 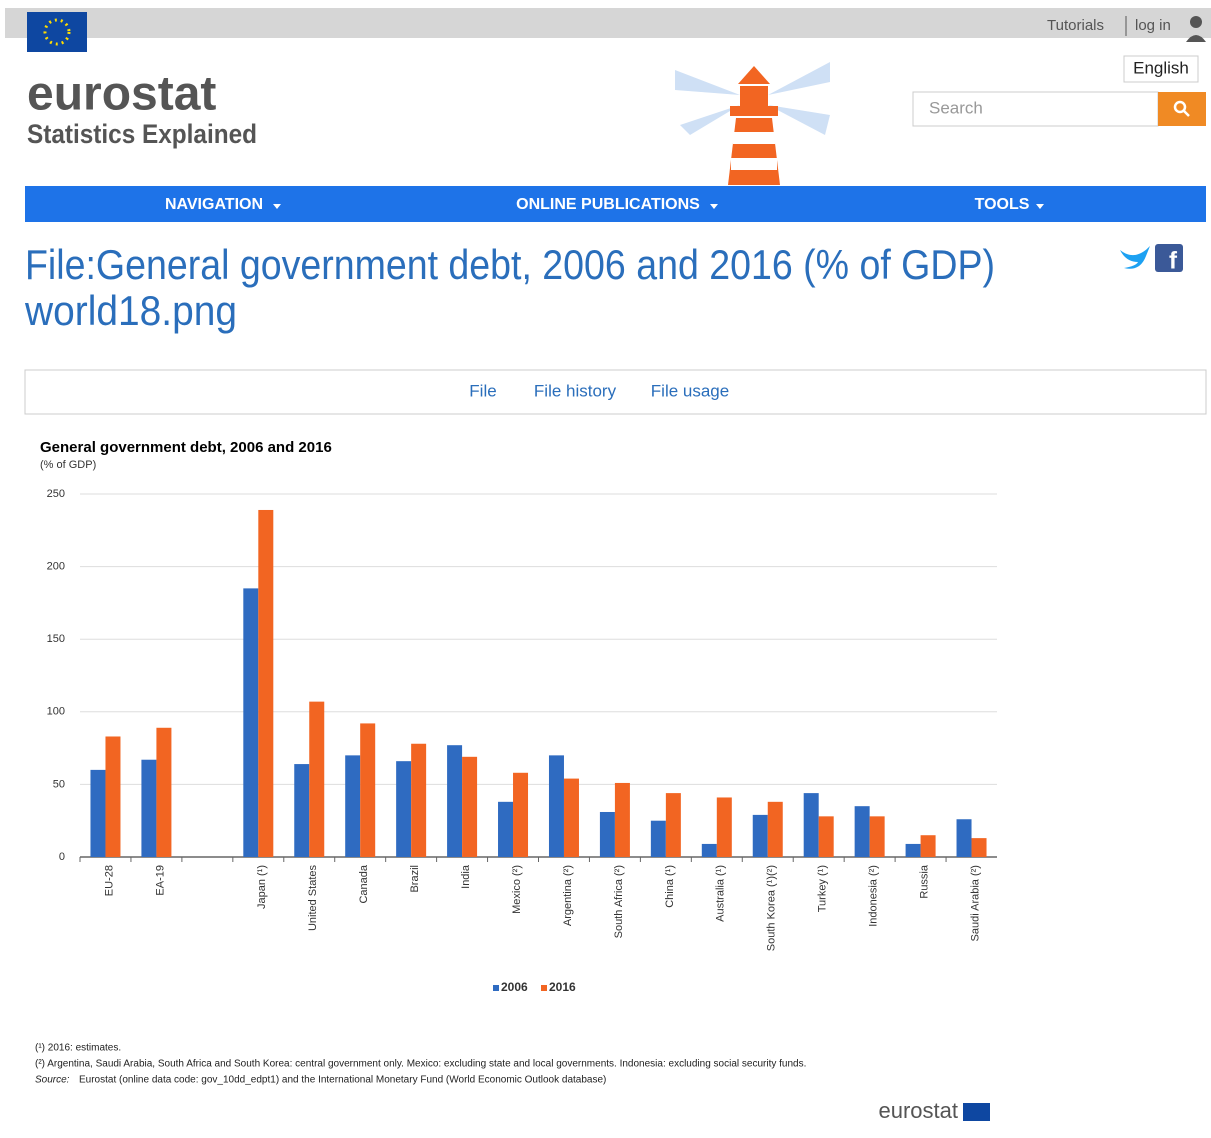 What do you see at coordinates (56, 494) in the screenshot?
I see `y-tick-label: 250` at bounding box center [56, 494].